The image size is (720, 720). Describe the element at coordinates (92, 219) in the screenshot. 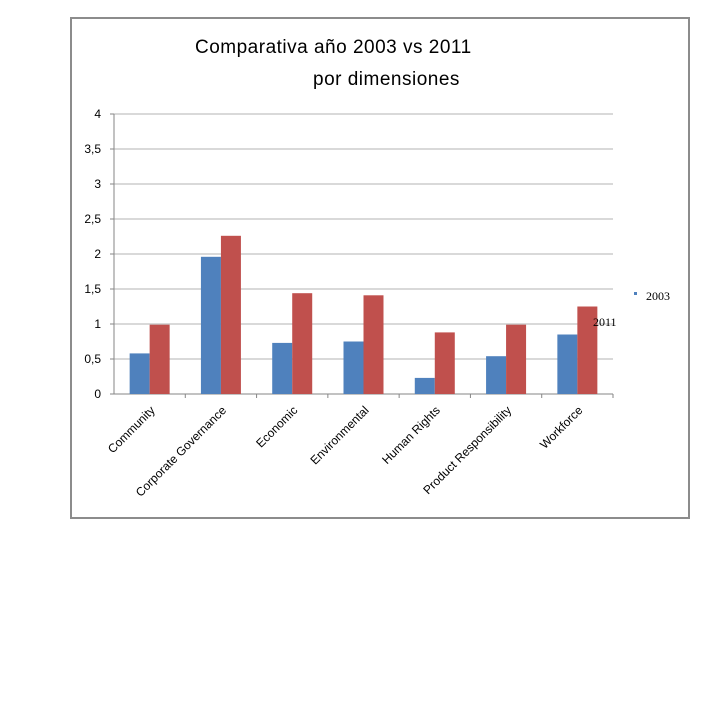

I see `y-tick-label: 2,5` at that location.